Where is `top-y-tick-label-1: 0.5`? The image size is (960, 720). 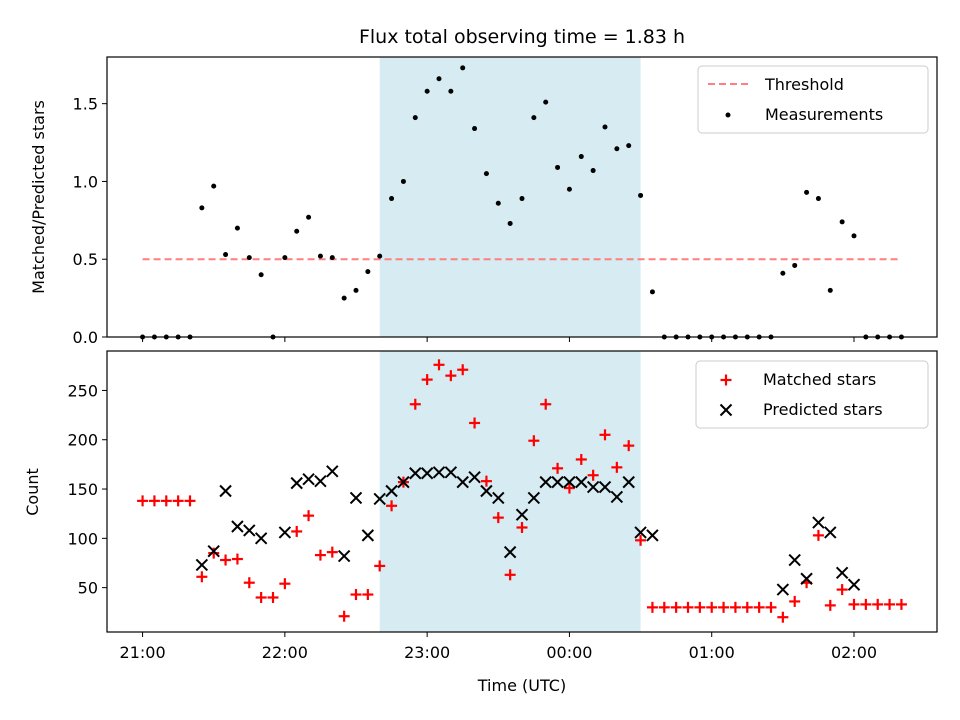
top-y-tick-label-1: 0.5 is located at coordinates (85, 259).